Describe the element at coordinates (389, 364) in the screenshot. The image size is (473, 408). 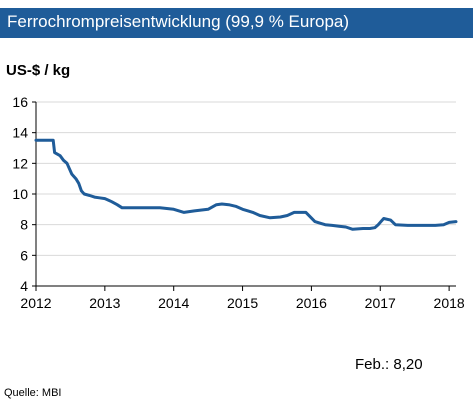
I see `current-value-label: Feb.: 8,20` at that location.